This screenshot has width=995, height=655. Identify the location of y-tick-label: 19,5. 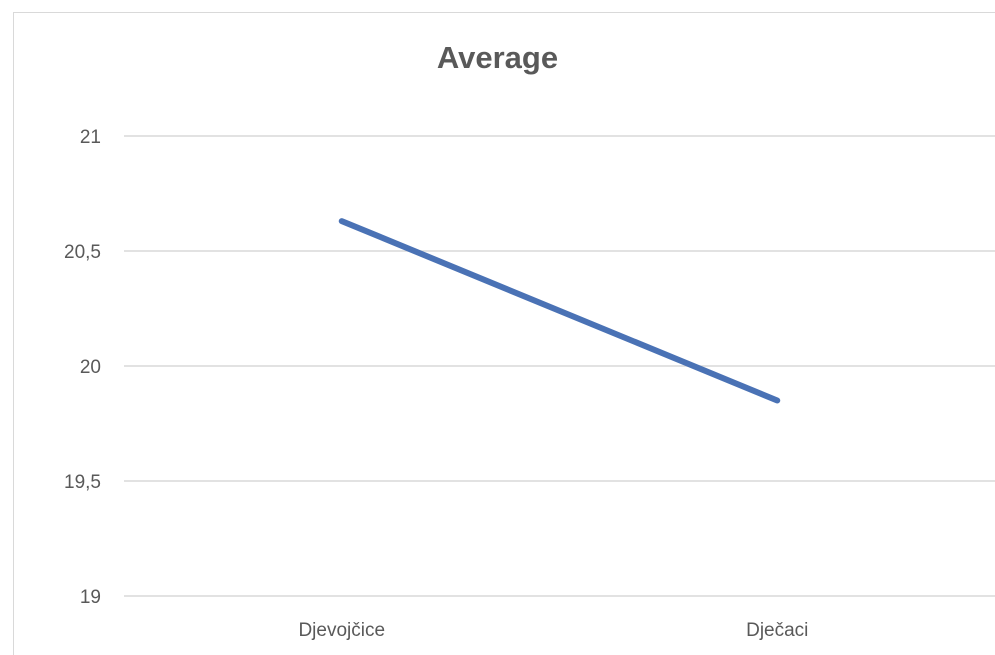
(82, 482).